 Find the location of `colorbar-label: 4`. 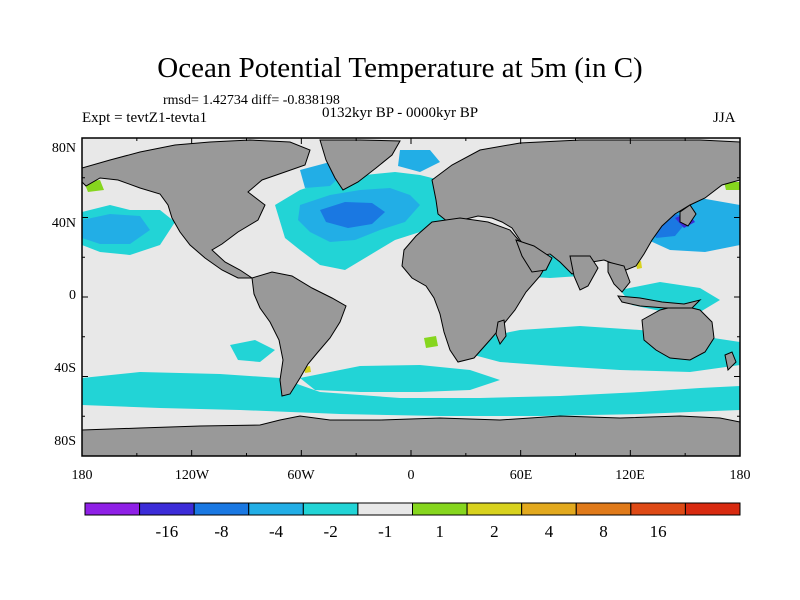

colorbar-label: 4 is located at coordinates (549, 531).